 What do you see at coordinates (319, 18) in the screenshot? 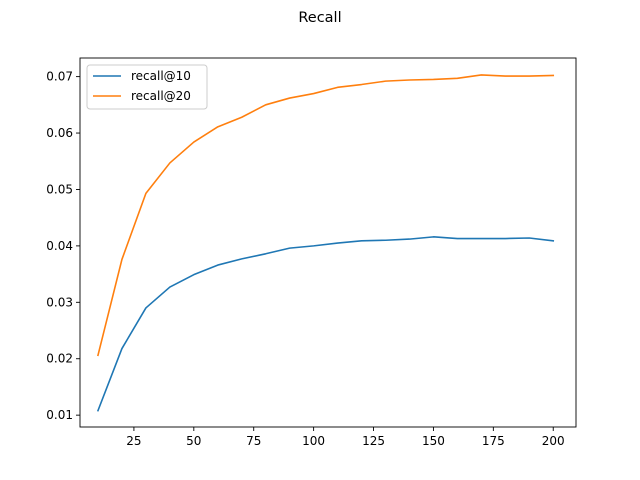
I see `chart-title: Recall` at bounding box center [319, 18].